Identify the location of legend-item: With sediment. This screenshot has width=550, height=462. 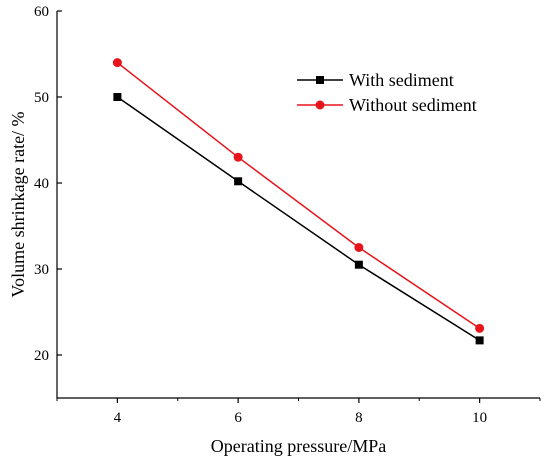
(375, 80).